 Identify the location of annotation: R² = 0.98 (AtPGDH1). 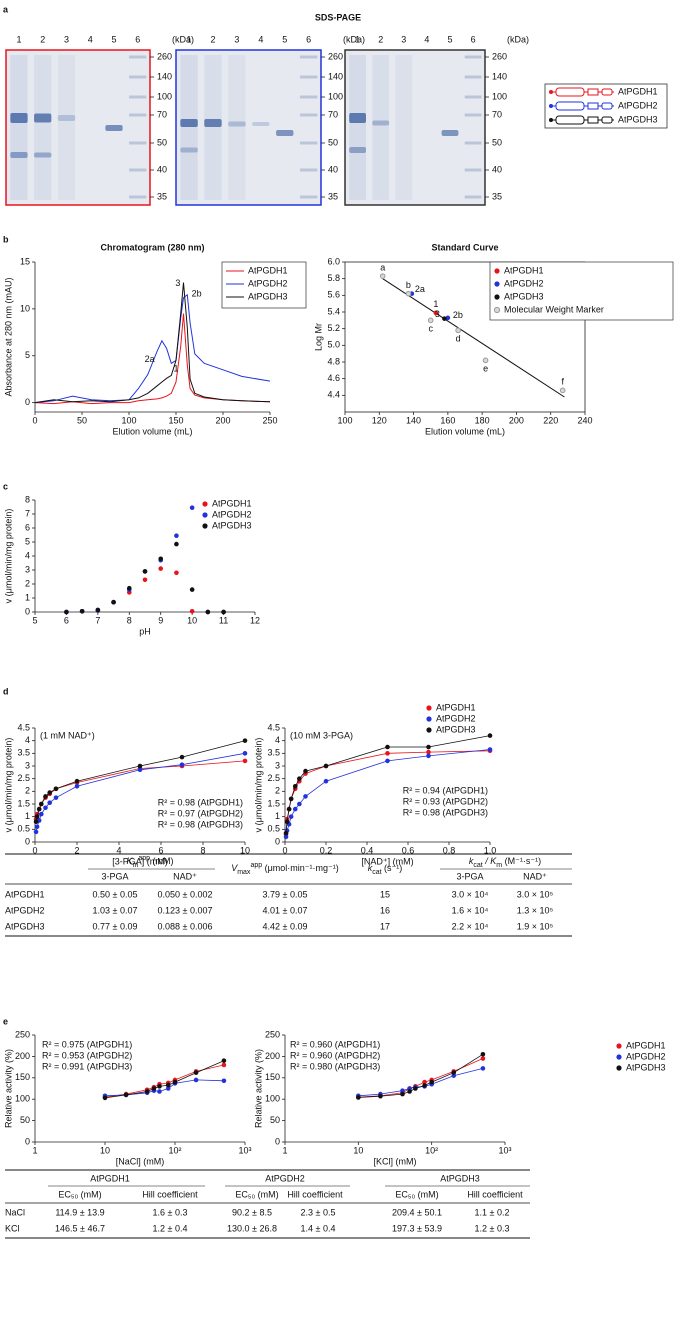
(200, 802).